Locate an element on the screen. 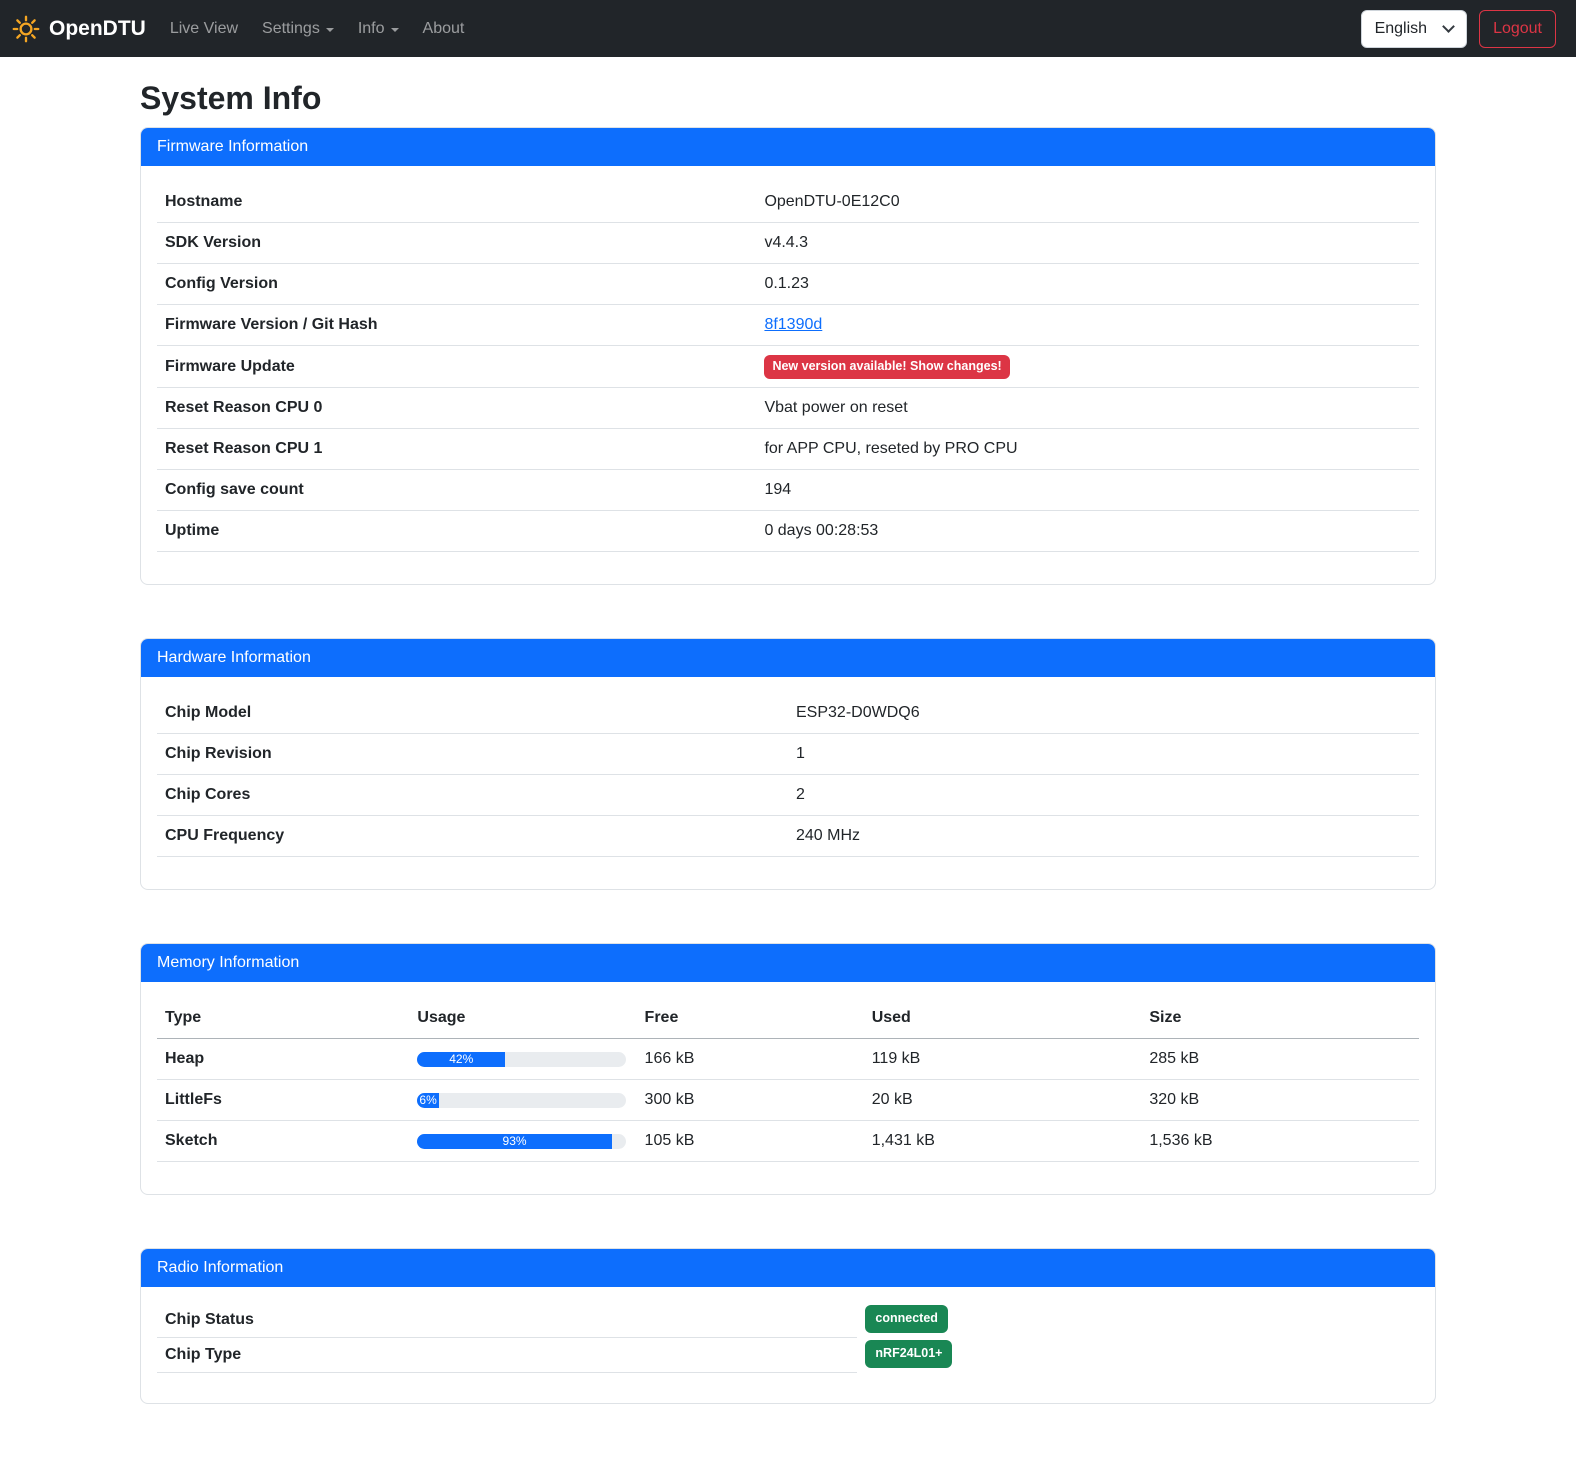 The image size is (1576, 1463). row-label: Firmware Update is located at coordinates (457, 367).